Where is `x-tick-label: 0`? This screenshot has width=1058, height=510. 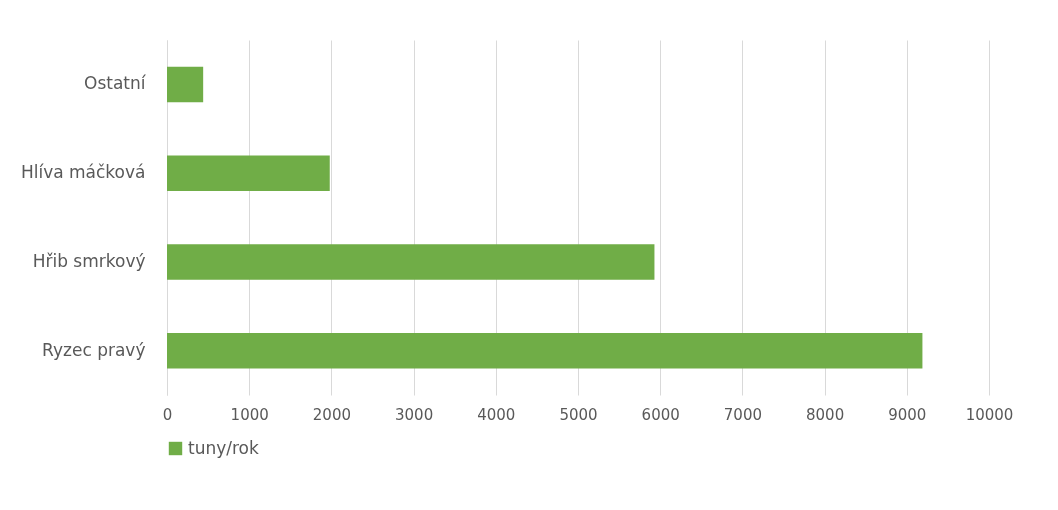 x-tick-label: 0 is located at coordinates (167, 414).